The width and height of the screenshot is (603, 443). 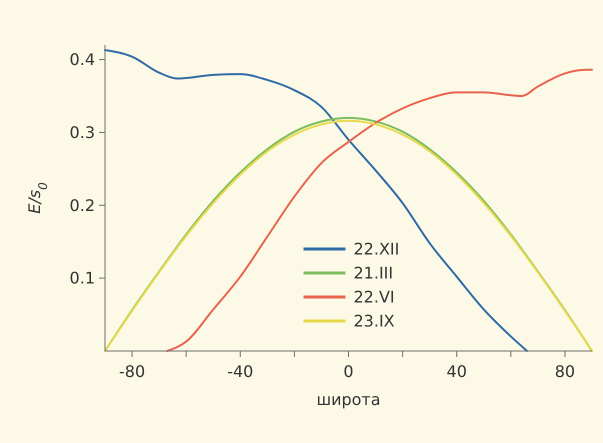 I want to click on x-tick-label: 0, so click(x=348, y=371).